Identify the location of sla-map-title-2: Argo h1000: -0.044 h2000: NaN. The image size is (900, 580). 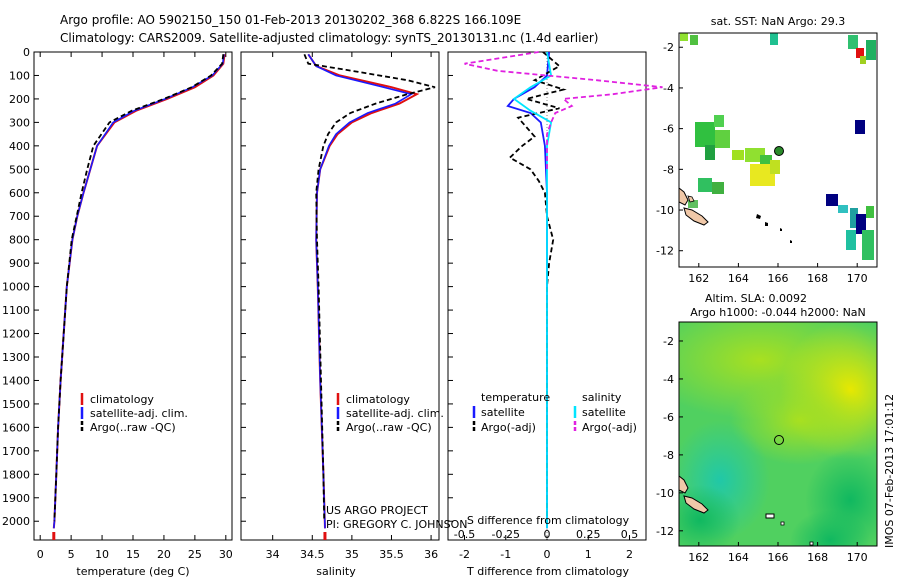
(778, 312).